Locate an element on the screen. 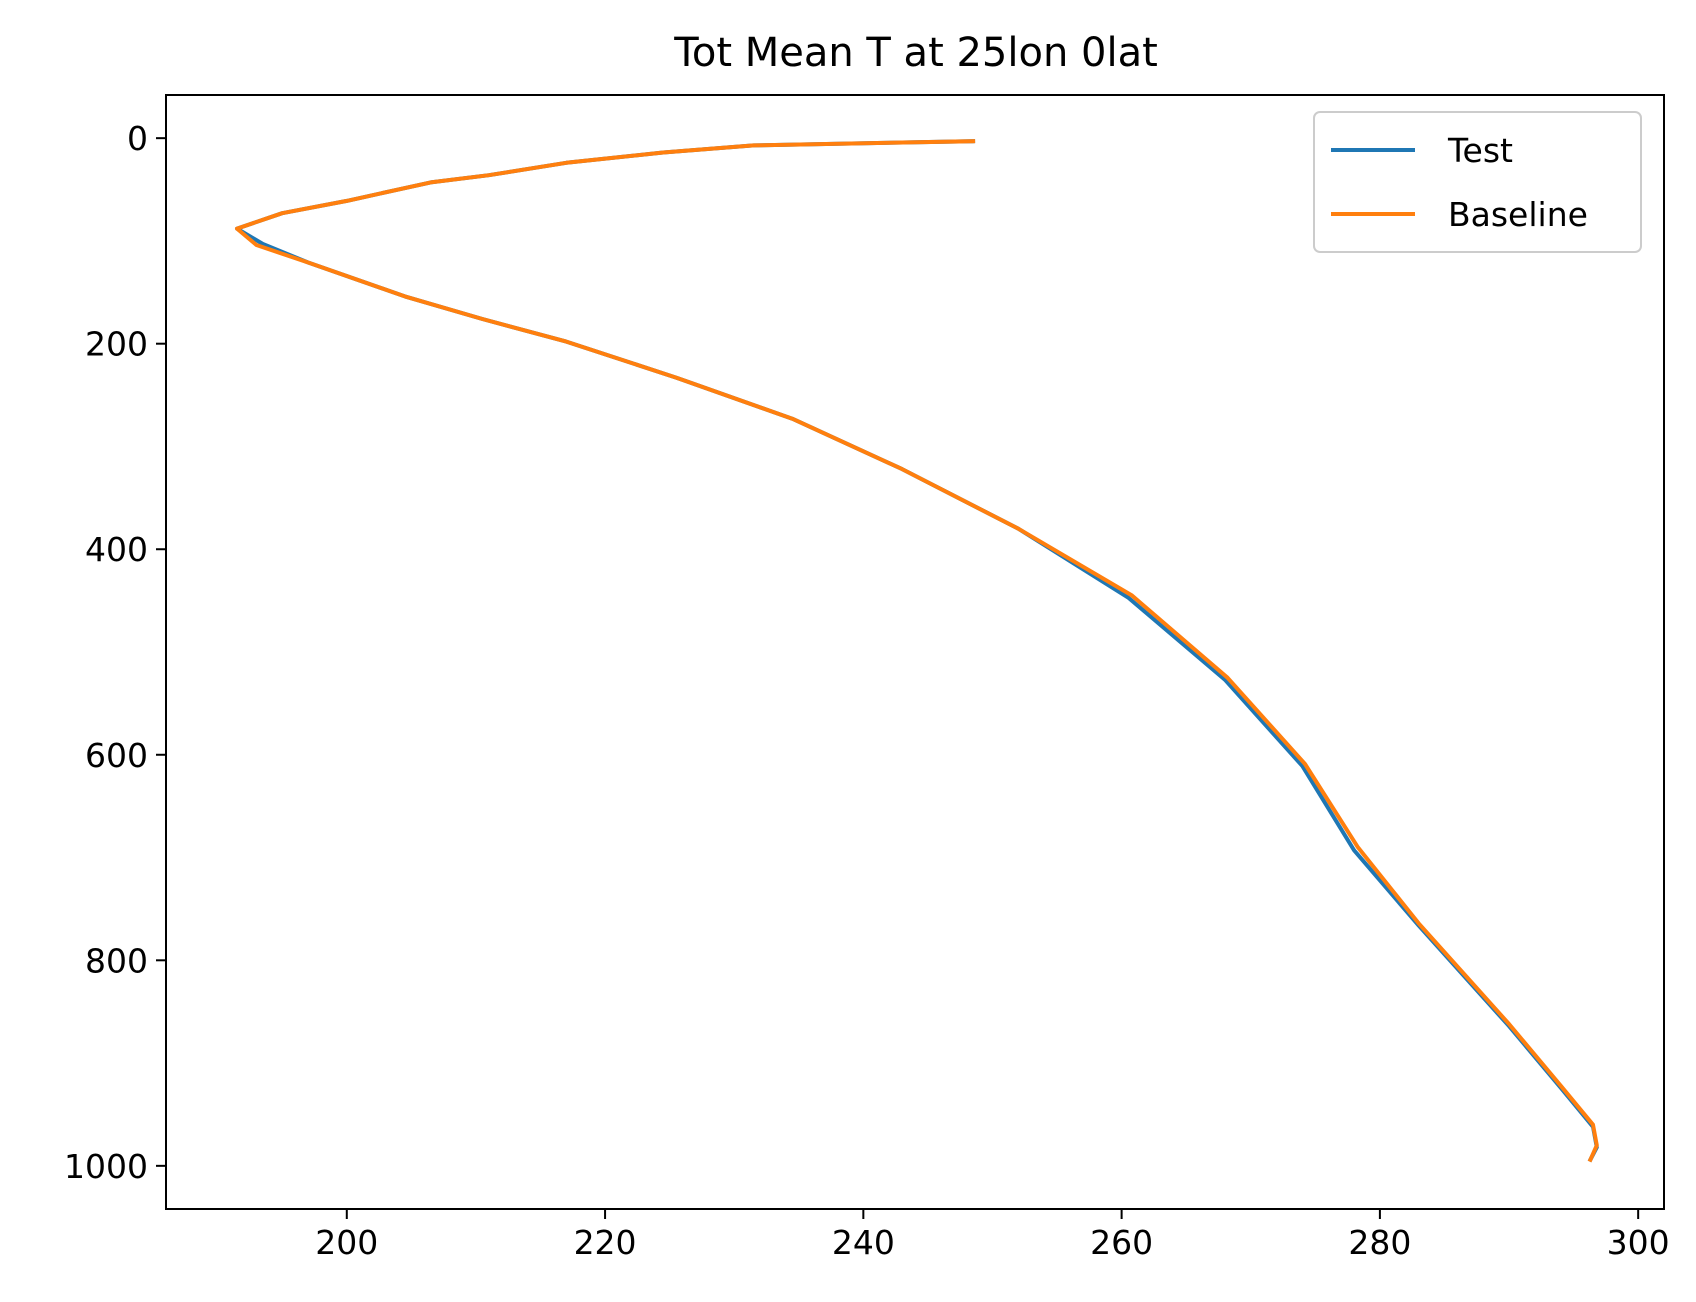  legend-label-baseline: Baseline is located at coordinates (1518, 214).